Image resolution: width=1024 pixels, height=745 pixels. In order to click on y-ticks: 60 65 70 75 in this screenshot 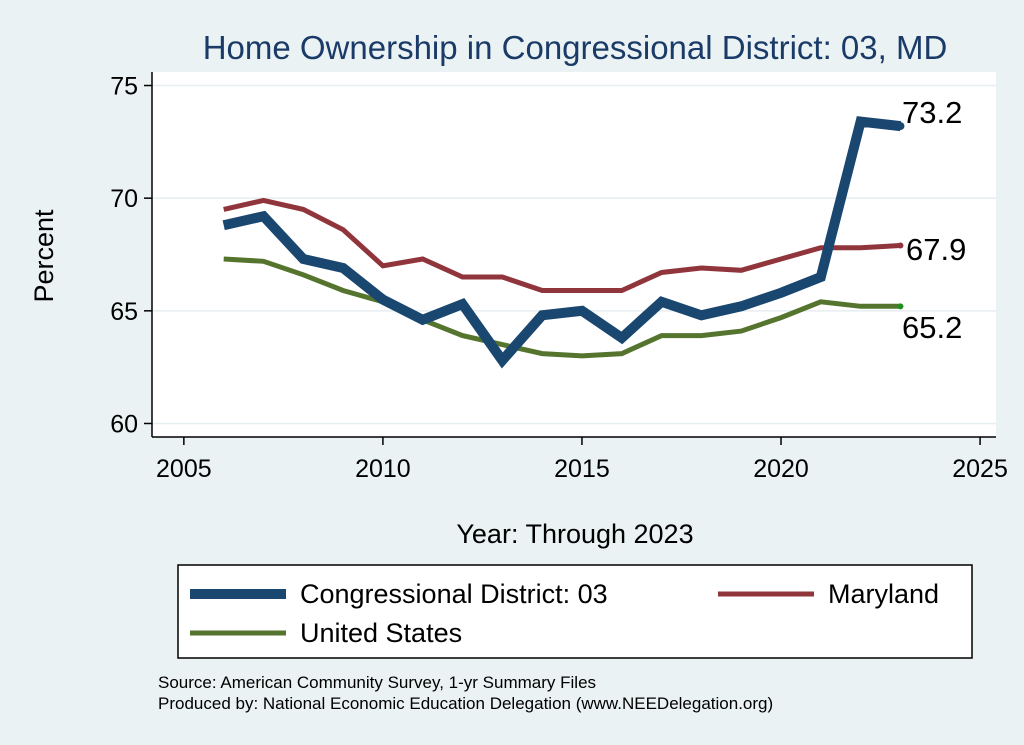, I will do `click(131, 255)`.